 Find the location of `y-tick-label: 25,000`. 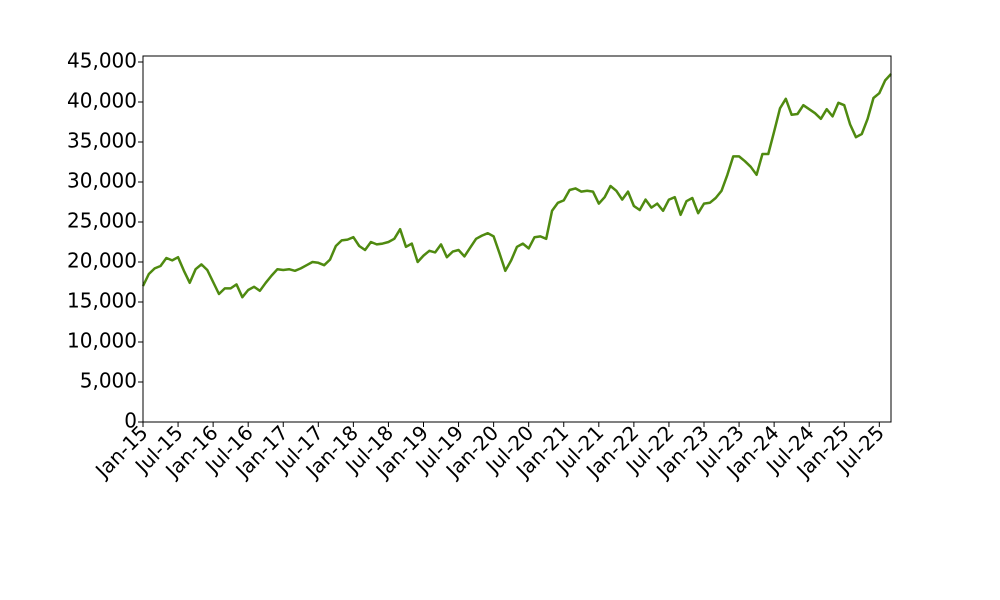

y-tick-label: 25,000 is located at coordinates (102, 221).